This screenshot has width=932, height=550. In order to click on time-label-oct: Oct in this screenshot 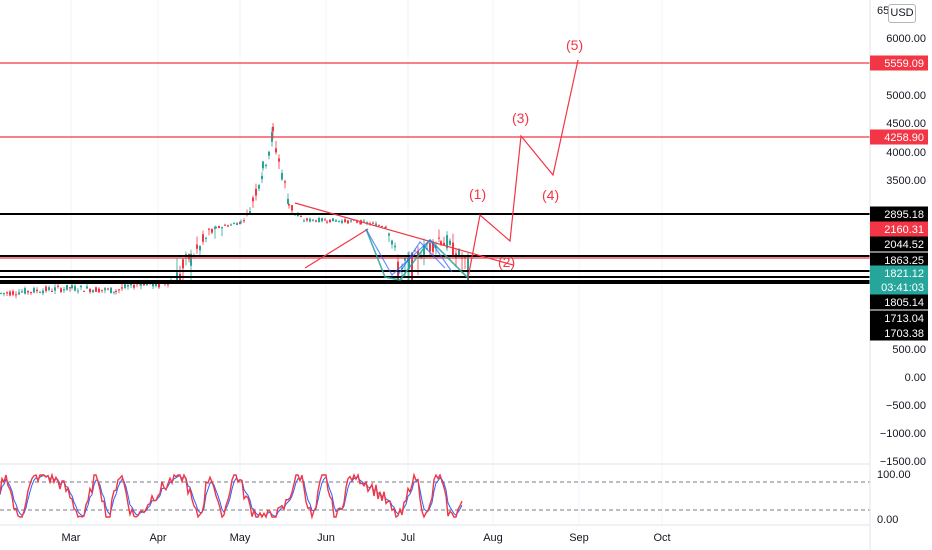, I will do `click(661, 538)`.